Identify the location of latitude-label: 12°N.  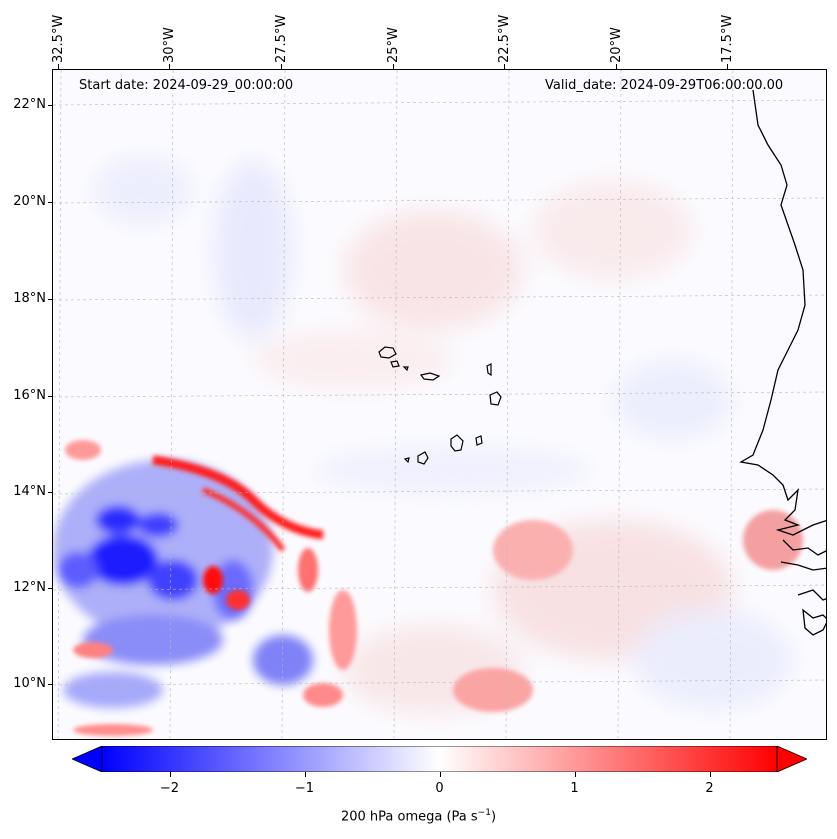
(29, 587).